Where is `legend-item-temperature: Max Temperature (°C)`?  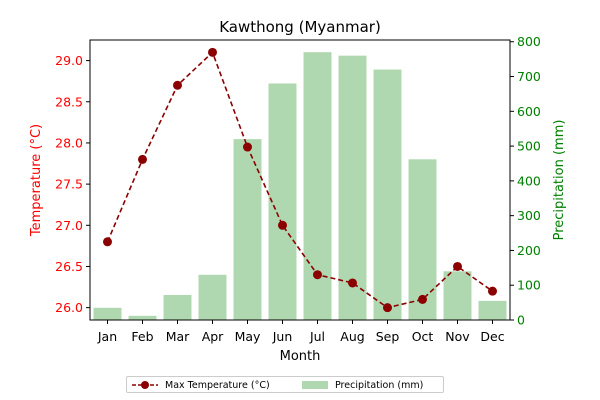
legend-item-temperature: Max Temperature (°C) is located at coordinates (200, 385).